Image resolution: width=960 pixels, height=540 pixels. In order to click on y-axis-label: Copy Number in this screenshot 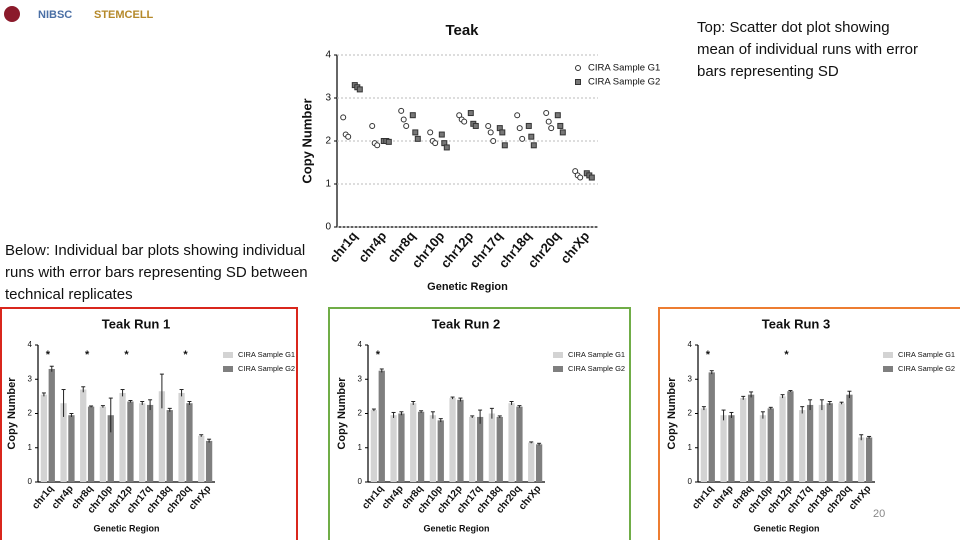, I will do `click(306, 140)`.